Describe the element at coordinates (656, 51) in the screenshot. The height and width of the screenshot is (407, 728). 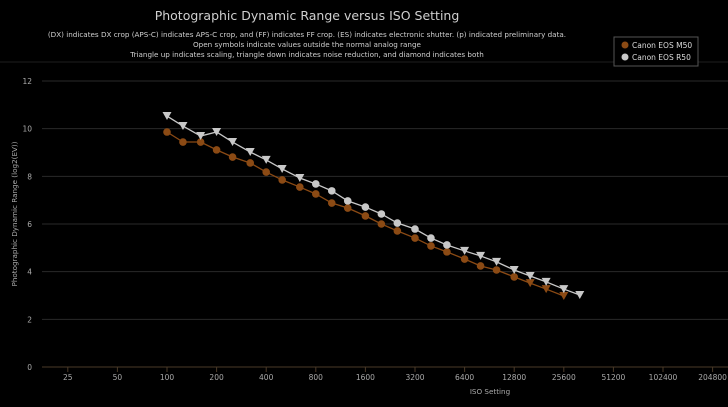
I see `legend: Canon EOS M50 Canon EOS R50` at that location.